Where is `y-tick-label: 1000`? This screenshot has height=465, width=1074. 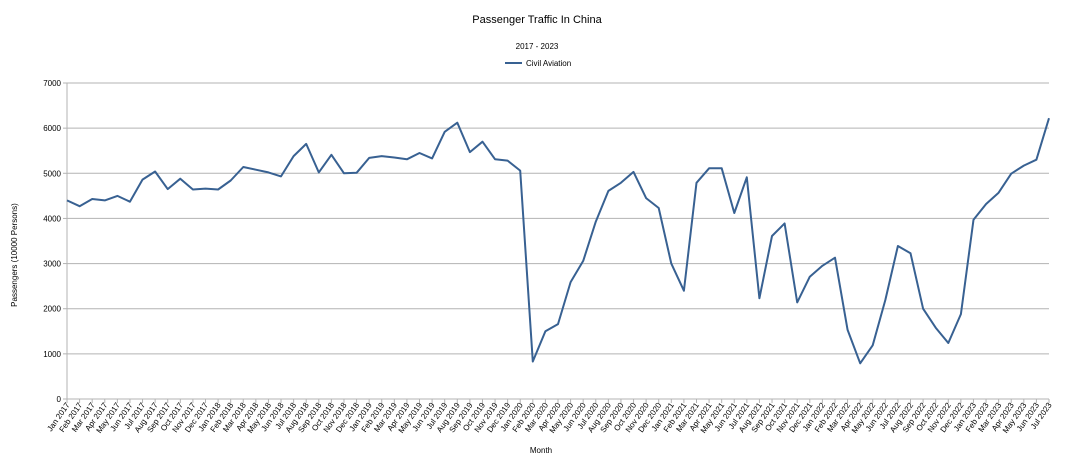
y-tick-label: 1000 is located at coordinates (52, 354).